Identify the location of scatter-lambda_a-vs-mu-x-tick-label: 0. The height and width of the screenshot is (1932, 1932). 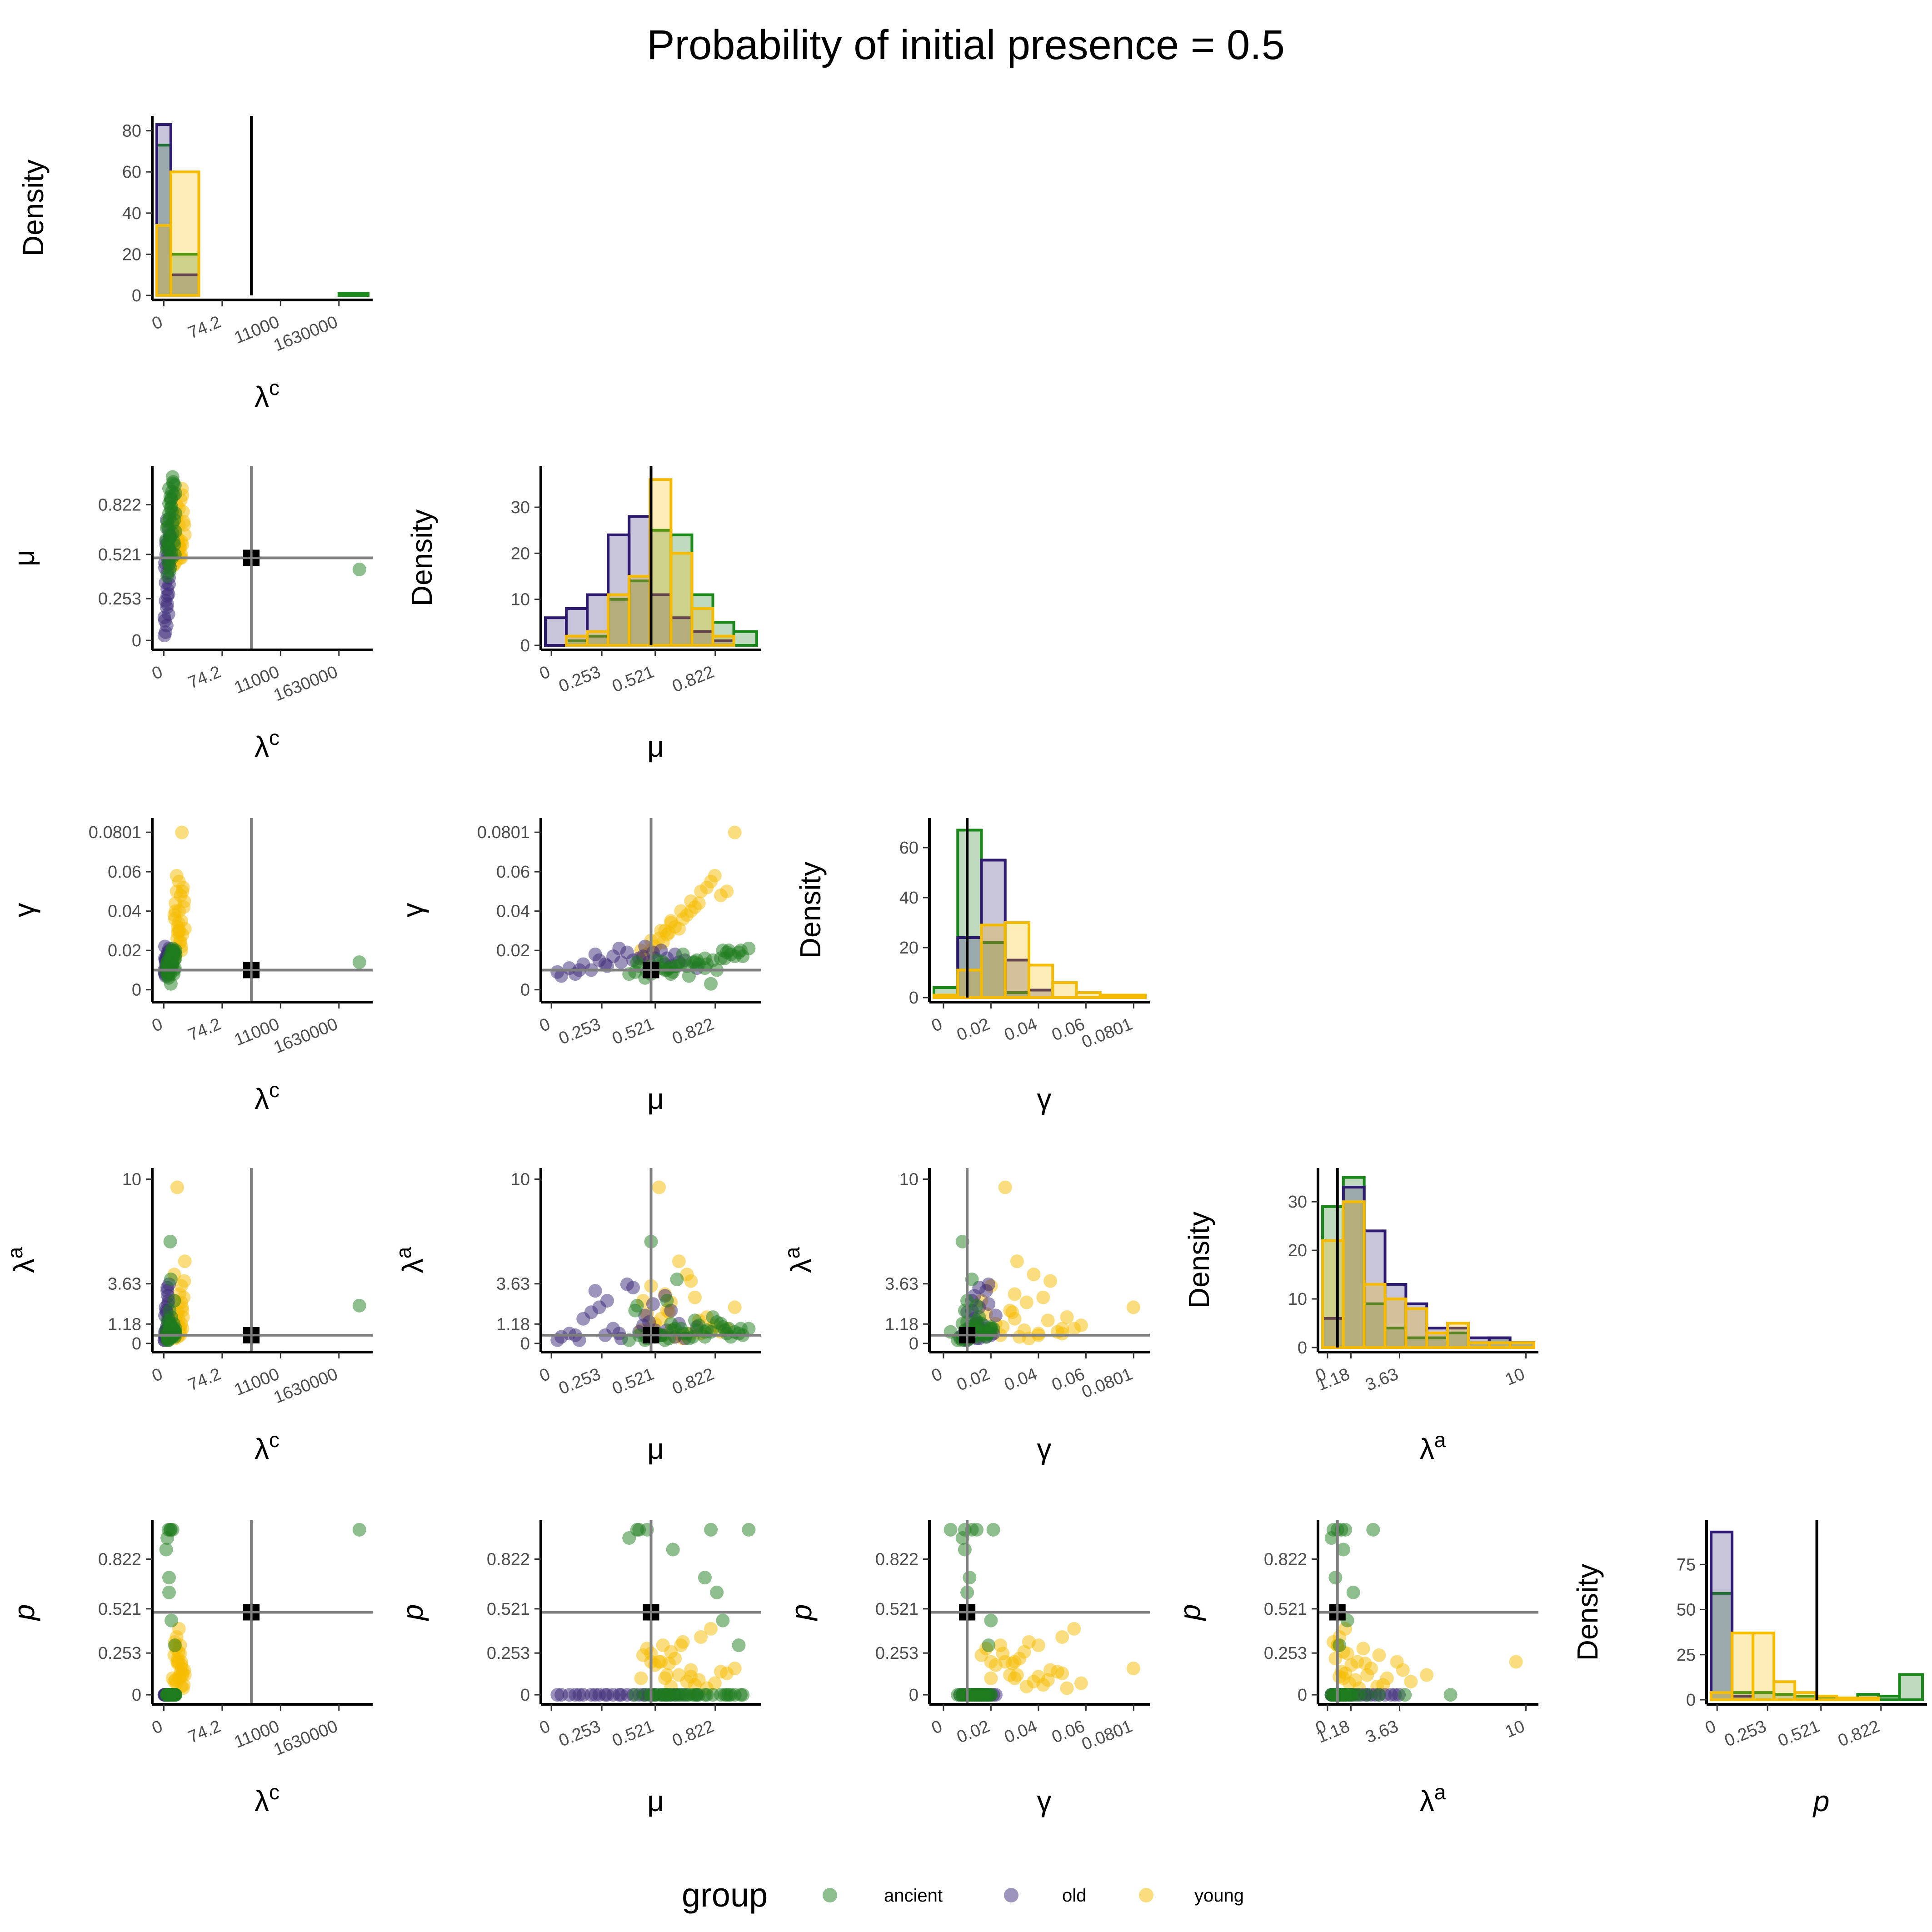
(545, 1375).